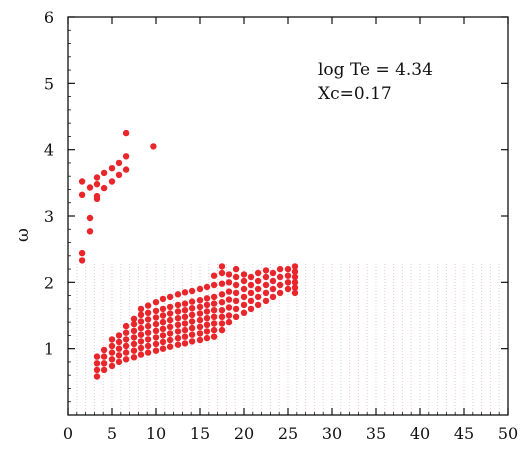 The height and width of the screenshot is (453, 522). What do you see at coordinates (49, 150) in the screenshot?
I see `y-tick-label-3: 4` at bounding box center [49, 150].